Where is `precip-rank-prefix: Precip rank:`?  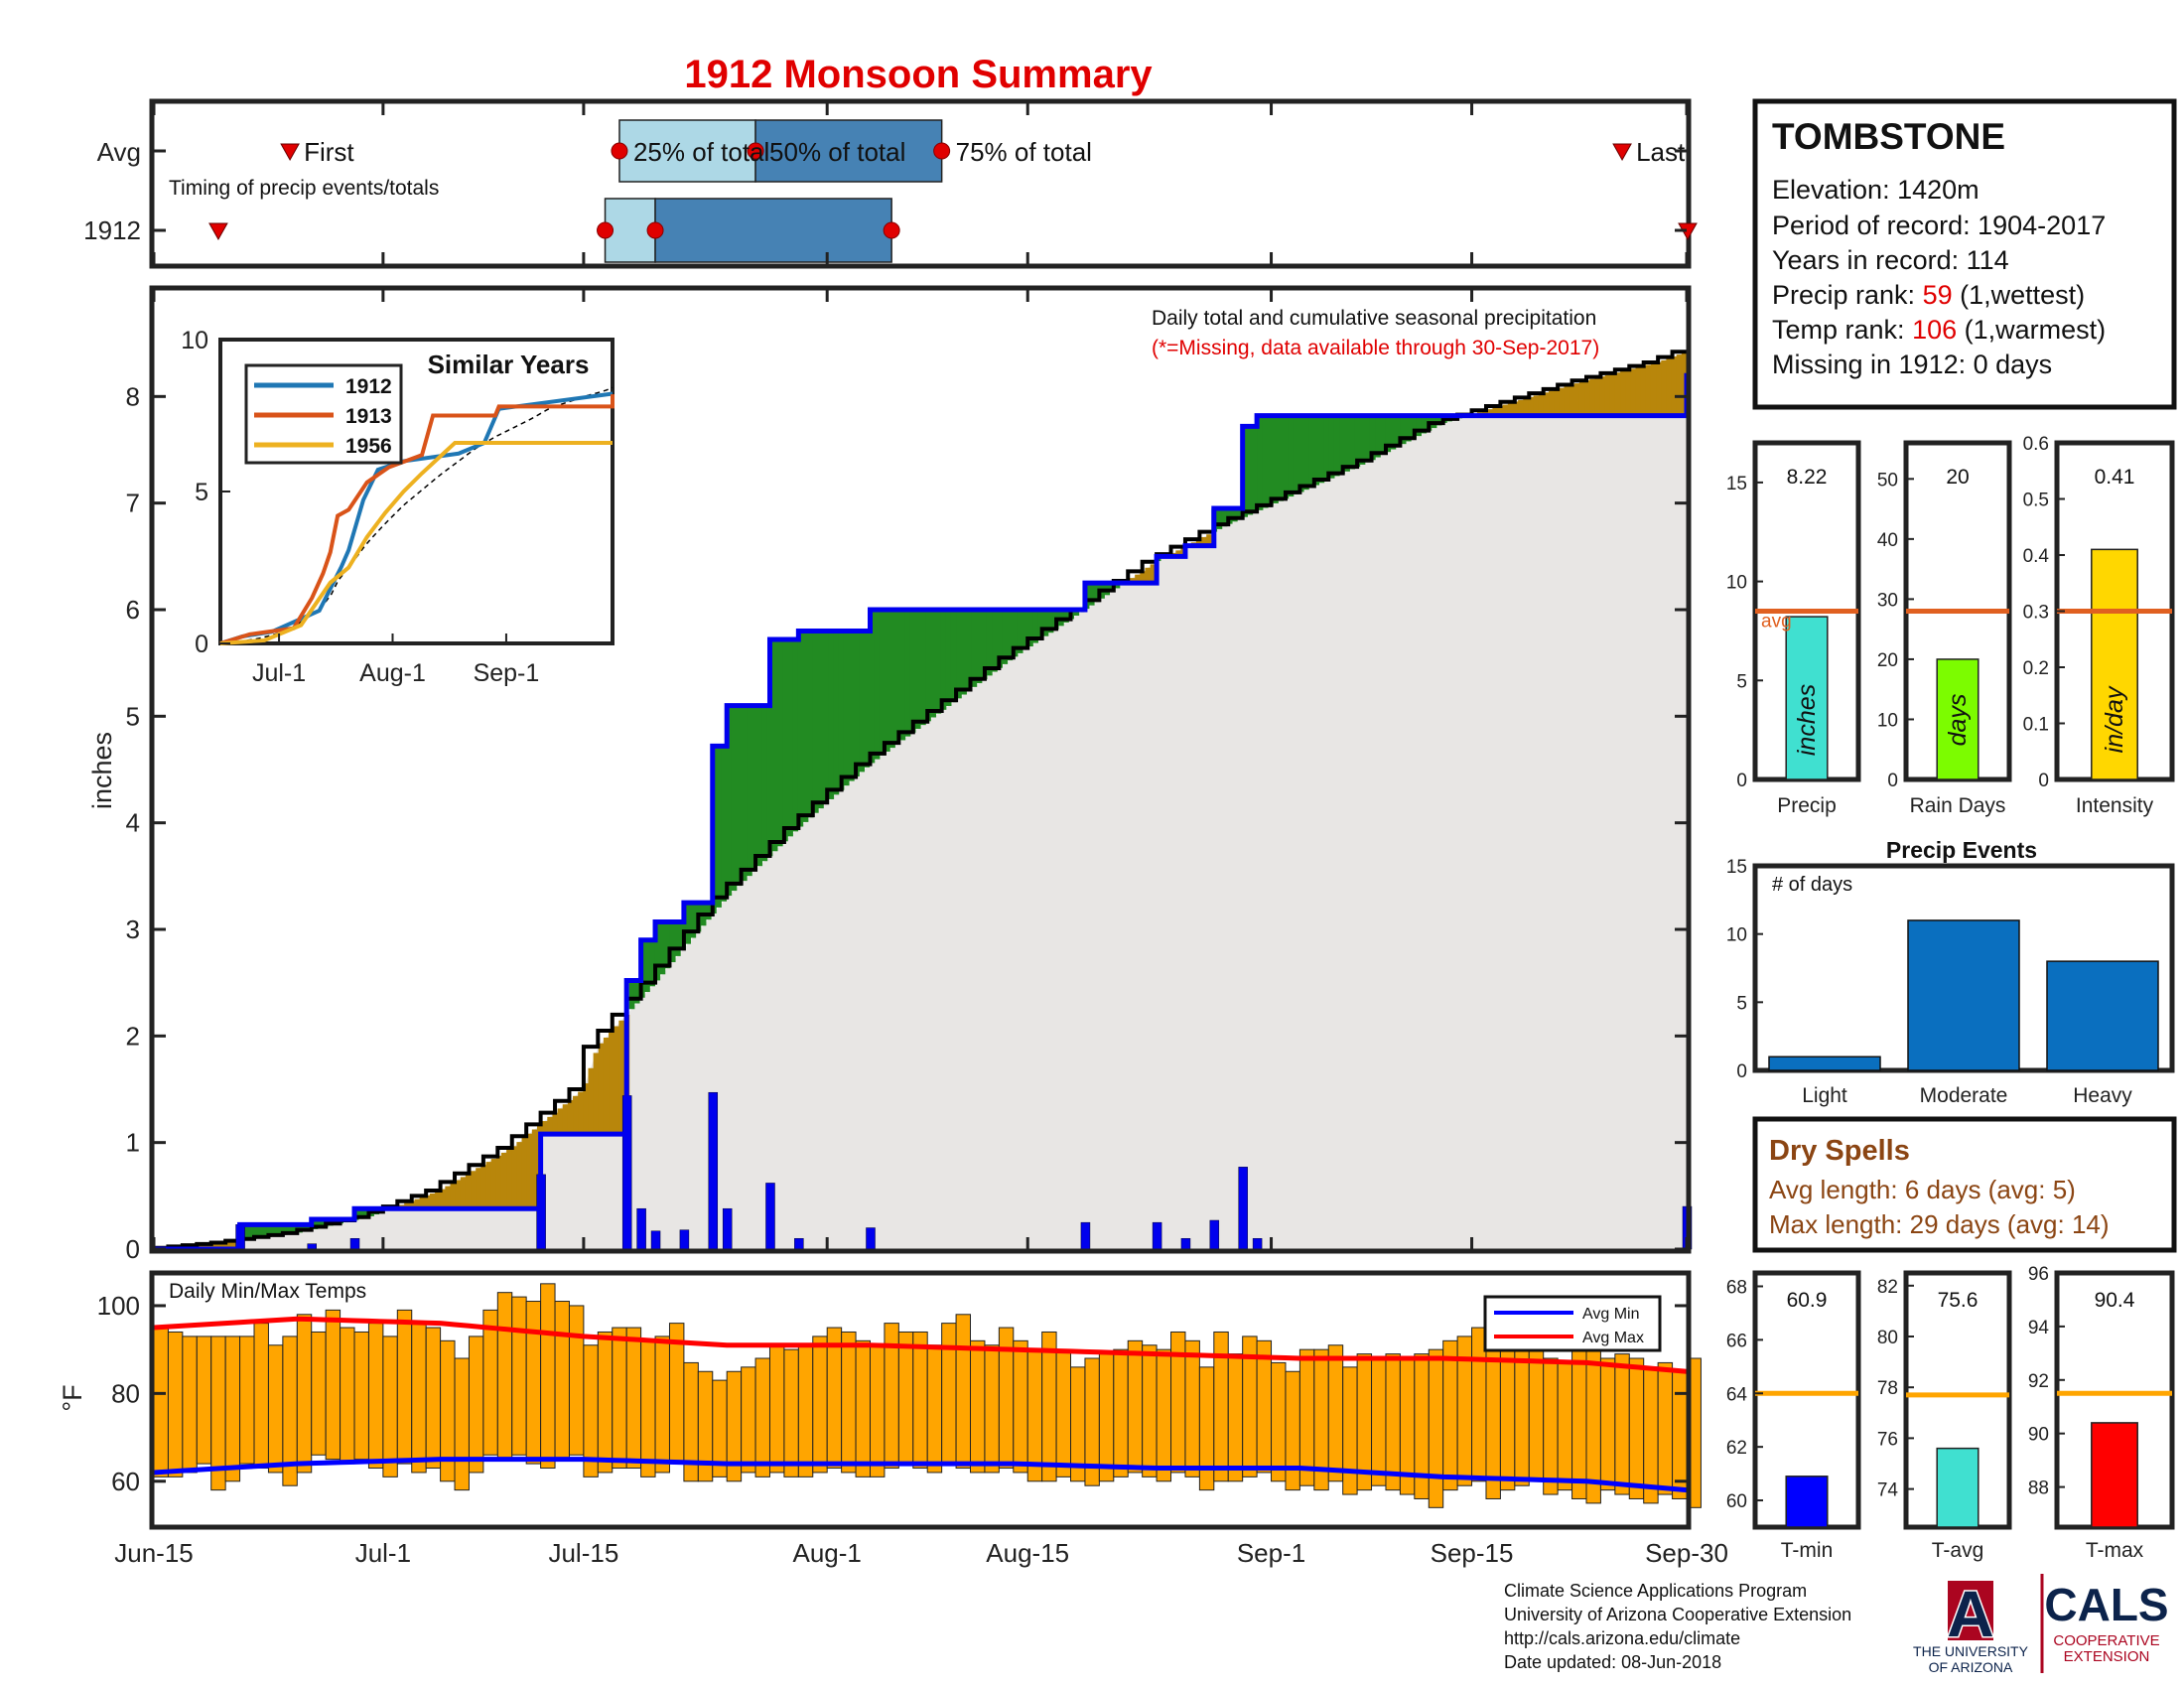 precip-rank-prefix: Precip rank: is located at coordinates (1847, 295).